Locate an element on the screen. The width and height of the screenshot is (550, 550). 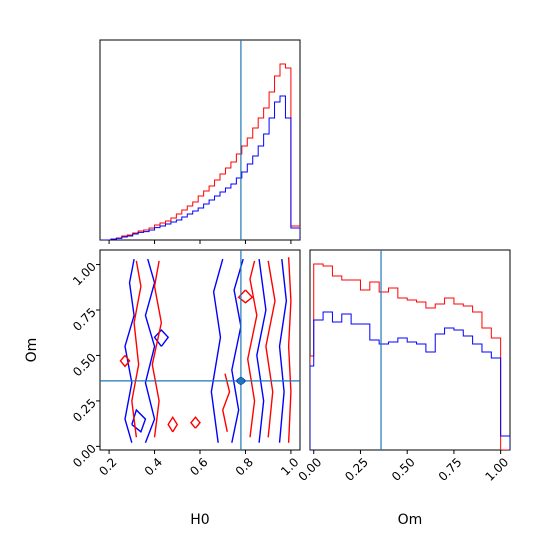
joint-xtick-label: 0.8 is located at coordinates (244, 466).